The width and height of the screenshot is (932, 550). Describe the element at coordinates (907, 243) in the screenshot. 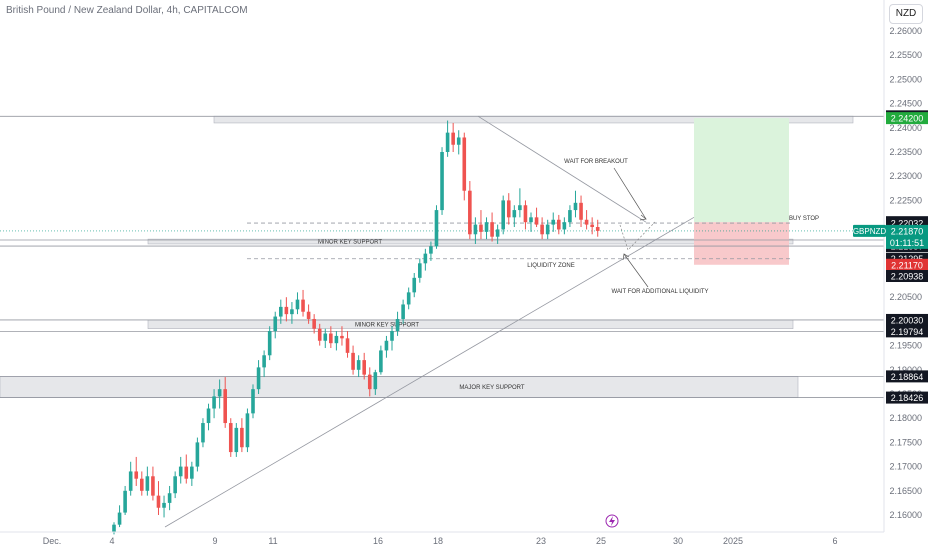

I see `countdown-text: 01:11:51` at that location.